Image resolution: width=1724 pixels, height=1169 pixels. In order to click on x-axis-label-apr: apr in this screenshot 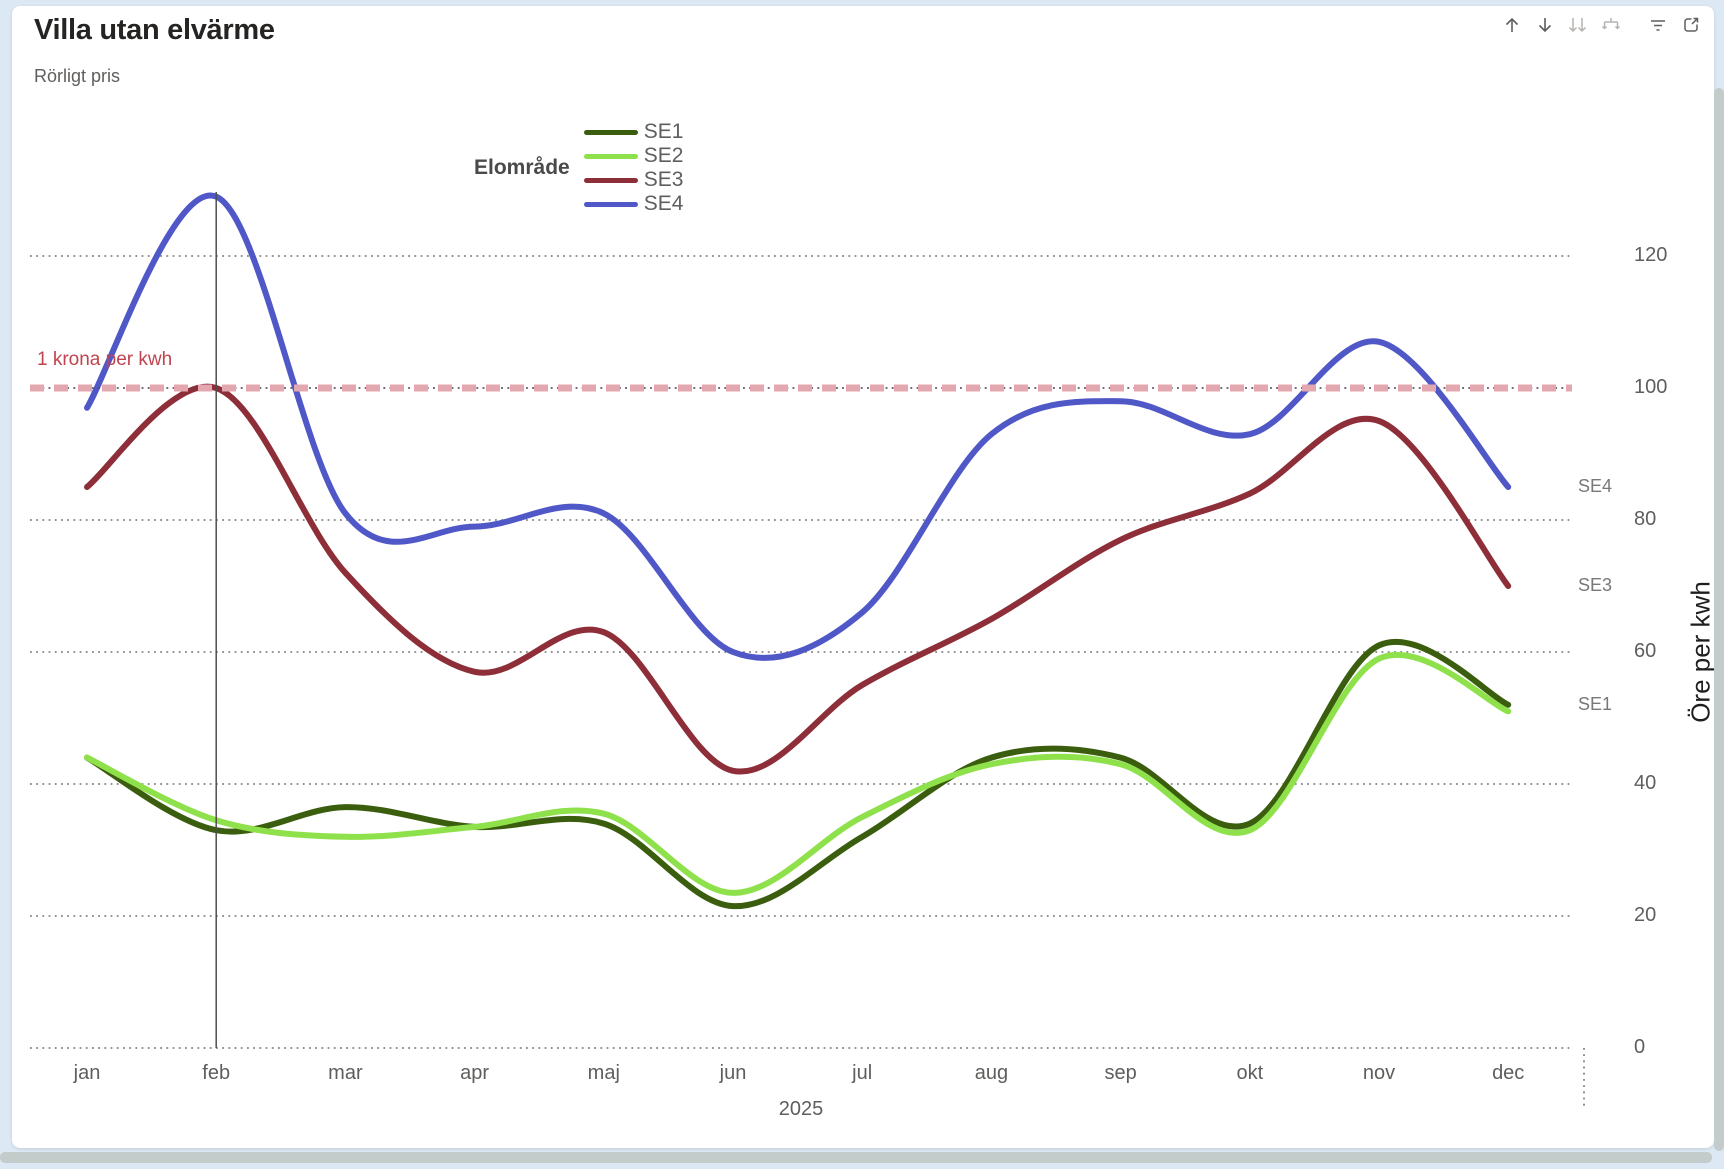, I will do `click(475, 1073)`.